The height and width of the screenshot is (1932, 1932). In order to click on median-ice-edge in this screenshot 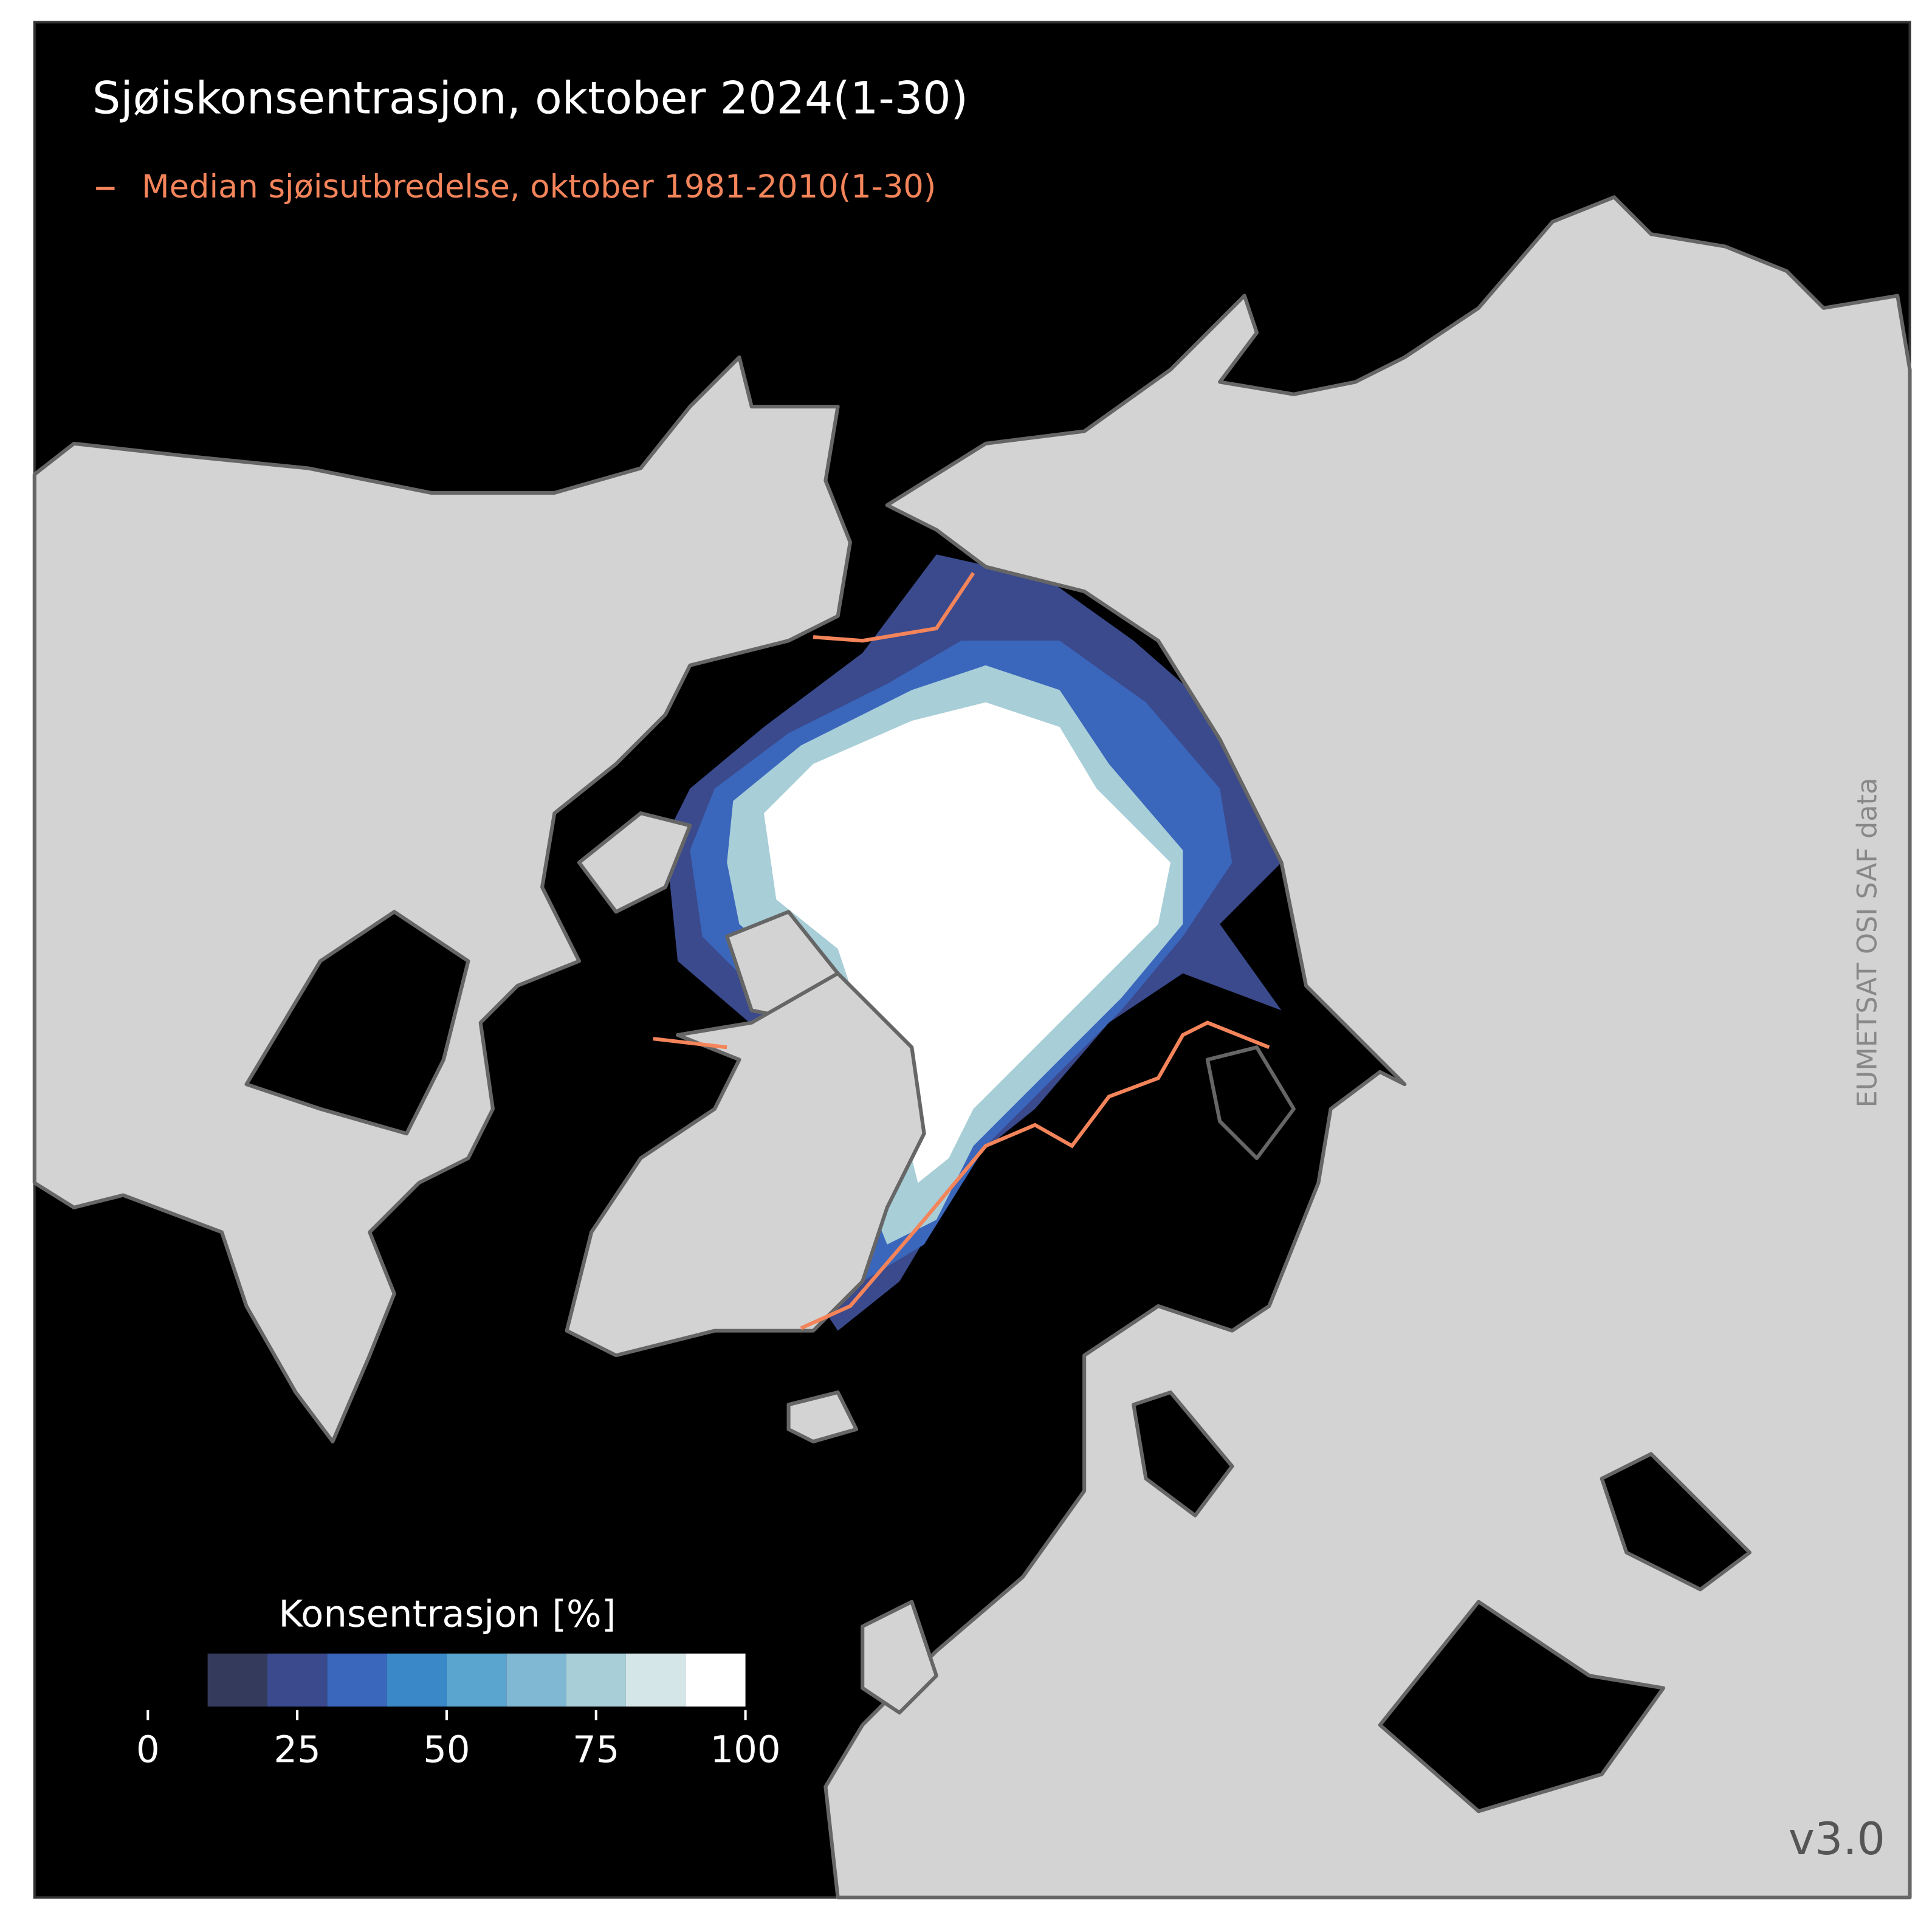, I will do `click(961, 951)`.